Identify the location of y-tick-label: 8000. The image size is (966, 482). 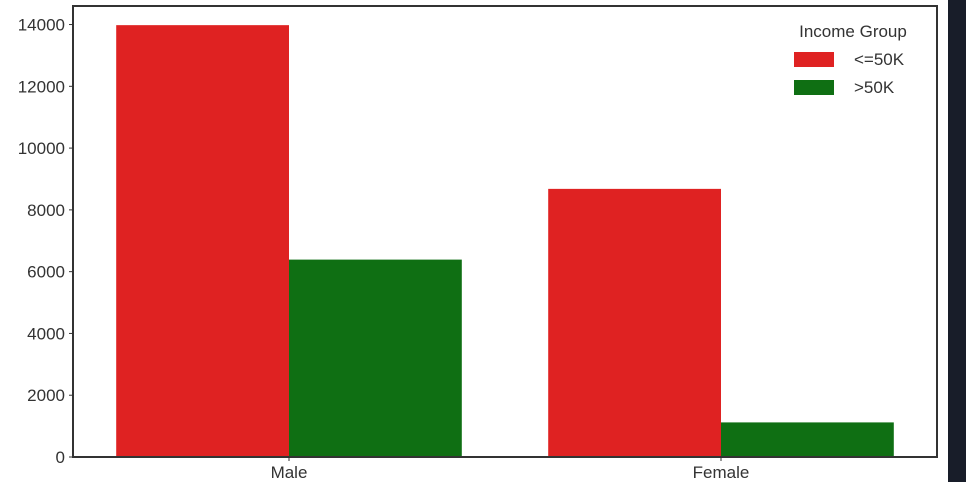
(46, 210).